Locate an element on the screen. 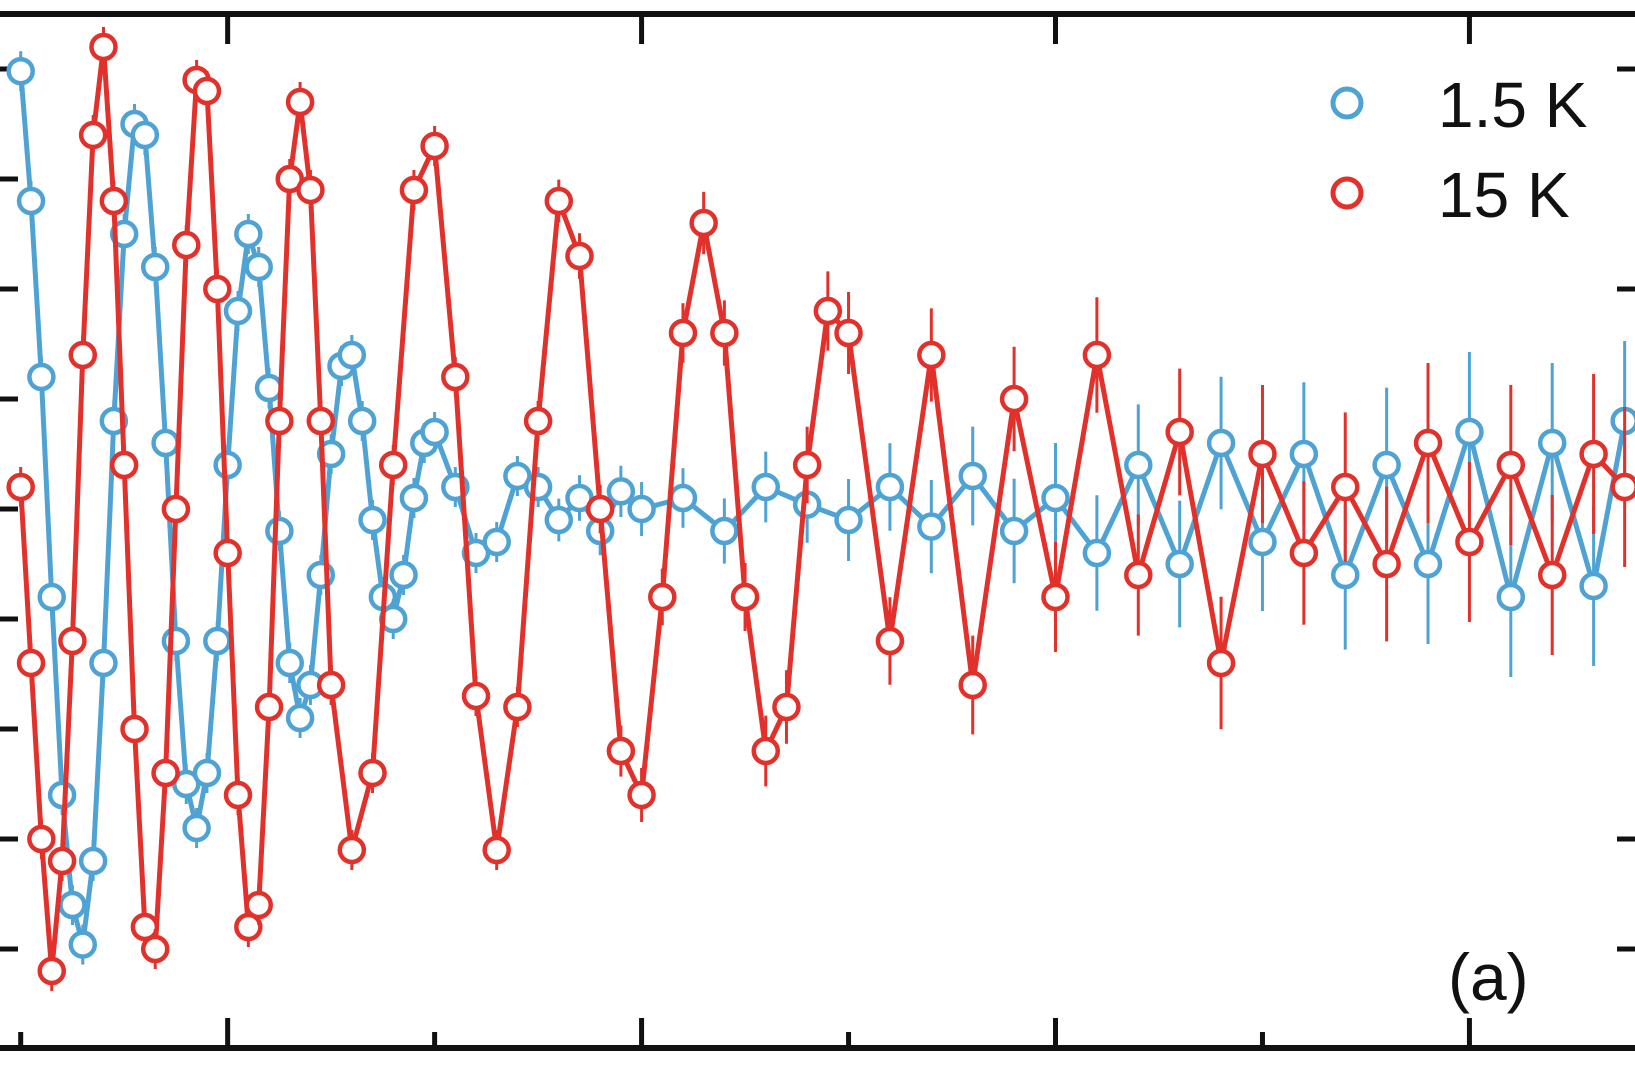 The width and height of the screenshot is (1635, 1090). legend-marker-15K is located at coordinates (1347, 193).